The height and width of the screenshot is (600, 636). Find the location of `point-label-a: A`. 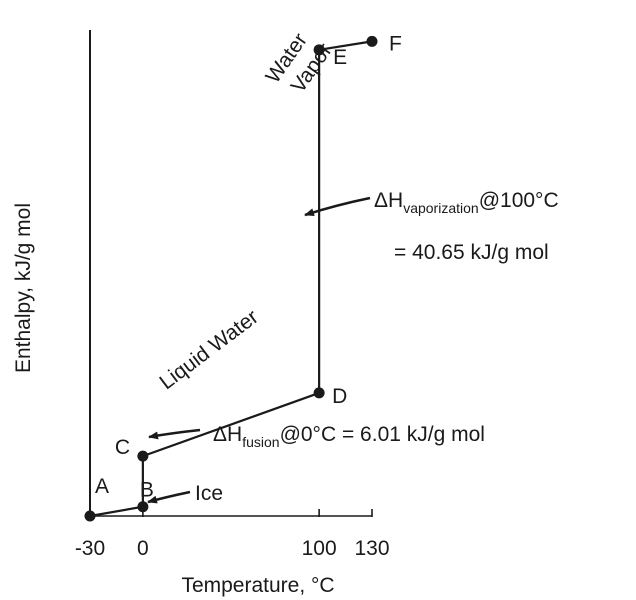

point-label-a: A is located at coordinates (102, 486).